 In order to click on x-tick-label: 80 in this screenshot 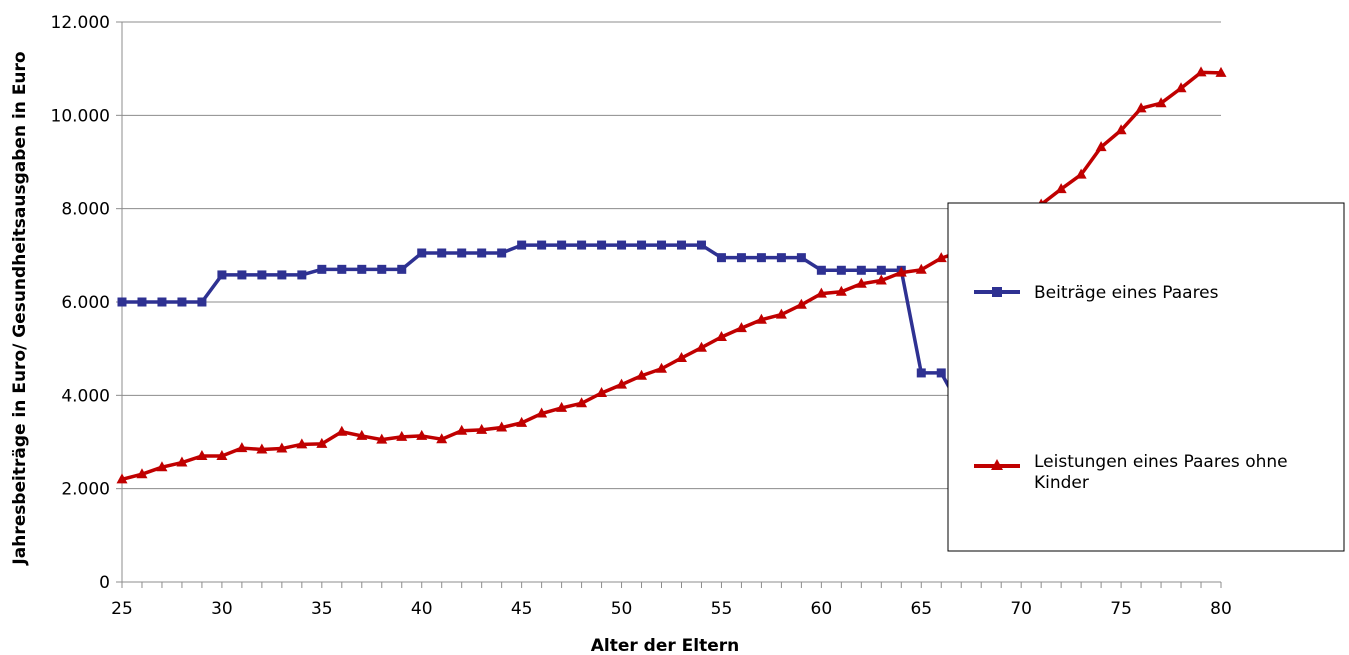, I will do `click(1221, 609)`.